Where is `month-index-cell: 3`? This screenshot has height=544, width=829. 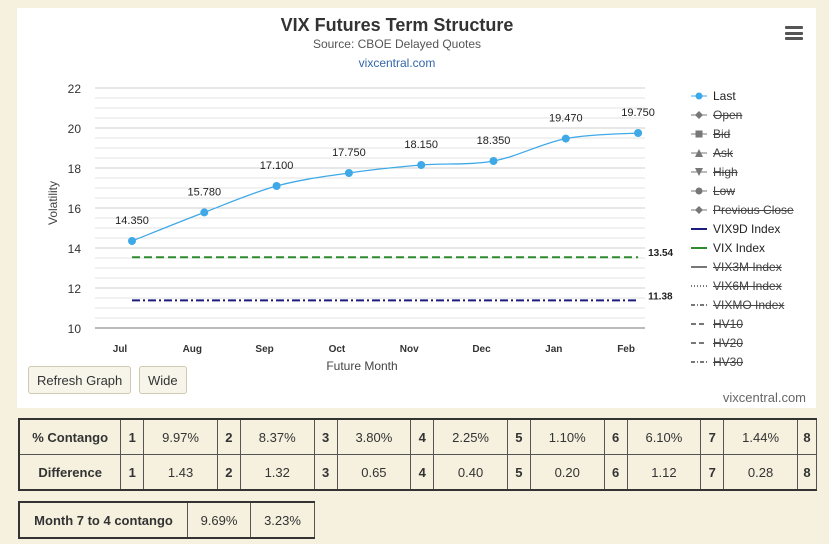 month-index-cell: 3 is located at coordinates (325, 472).